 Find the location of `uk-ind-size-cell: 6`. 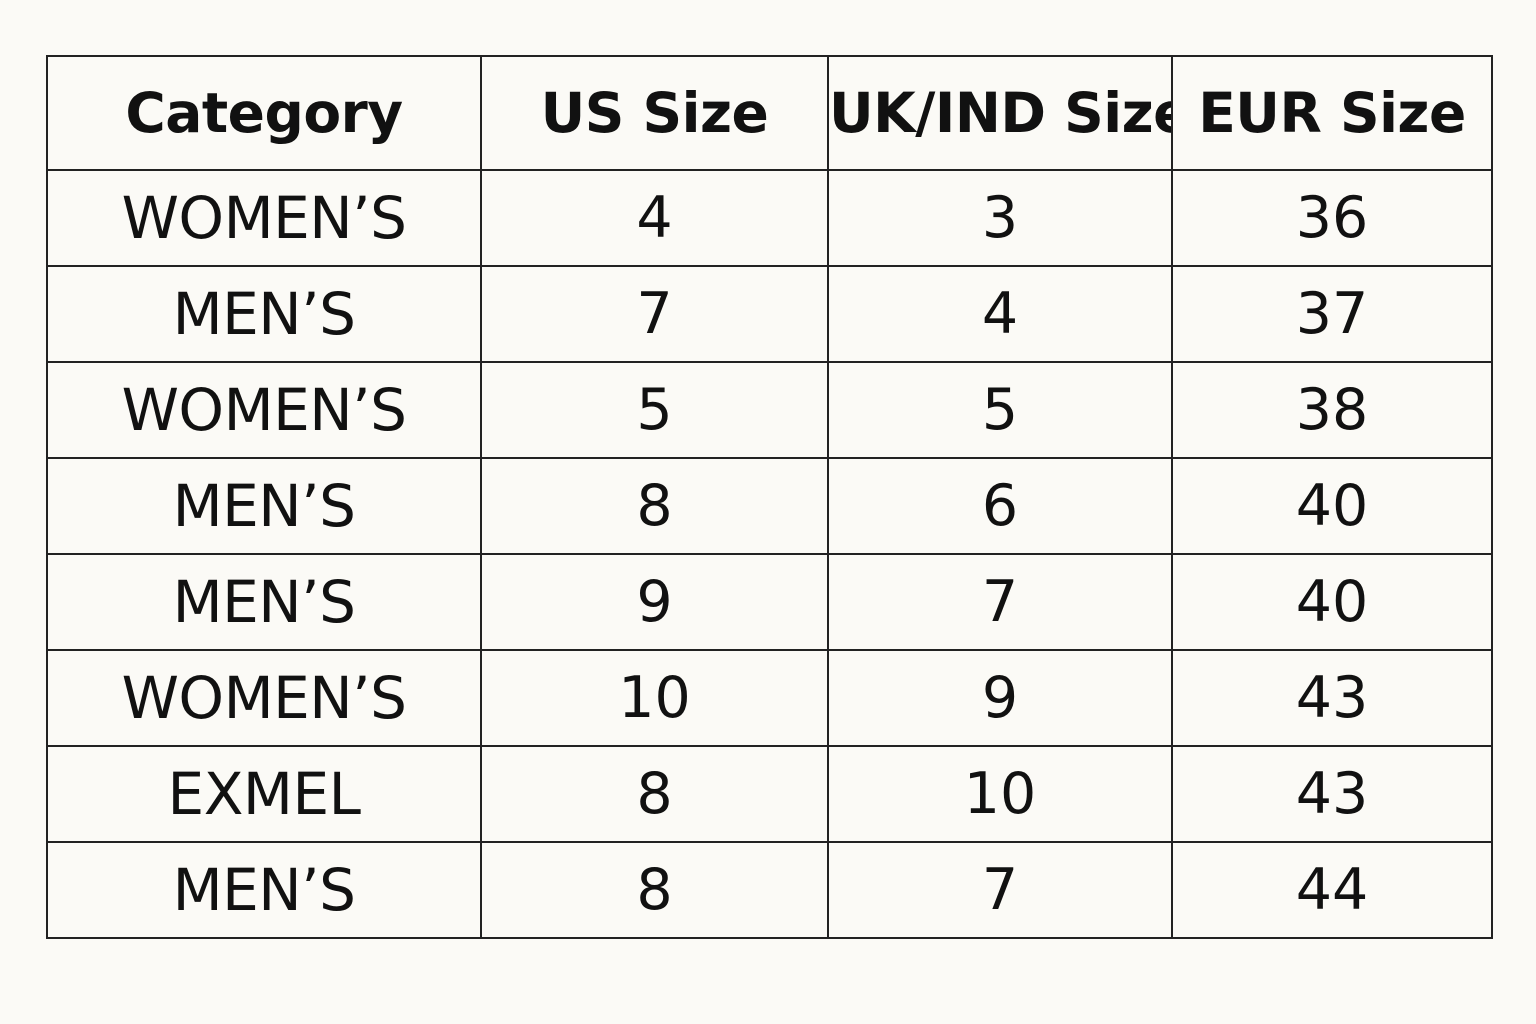

uk-ind-size-cell: 6 is located at coordinates (1000, 506).